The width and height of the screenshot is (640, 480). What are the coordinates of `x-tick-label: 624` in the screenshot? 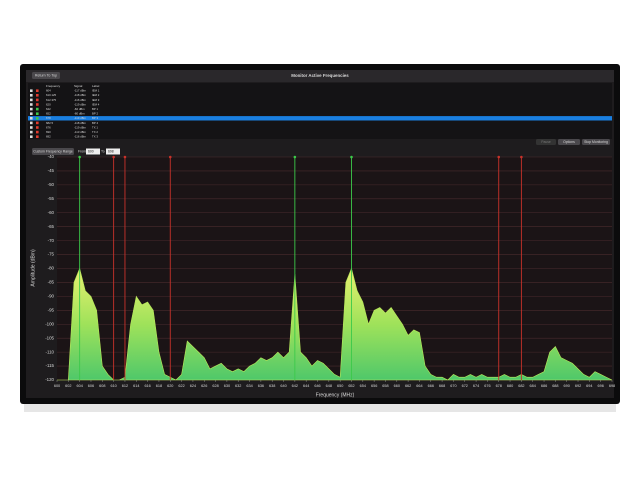 It's located at (193, 386).